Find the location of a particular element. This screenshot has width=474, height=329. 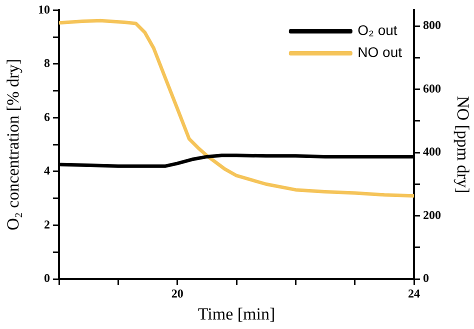

legend-label: O₂ out is located at coordinates (378, 30).